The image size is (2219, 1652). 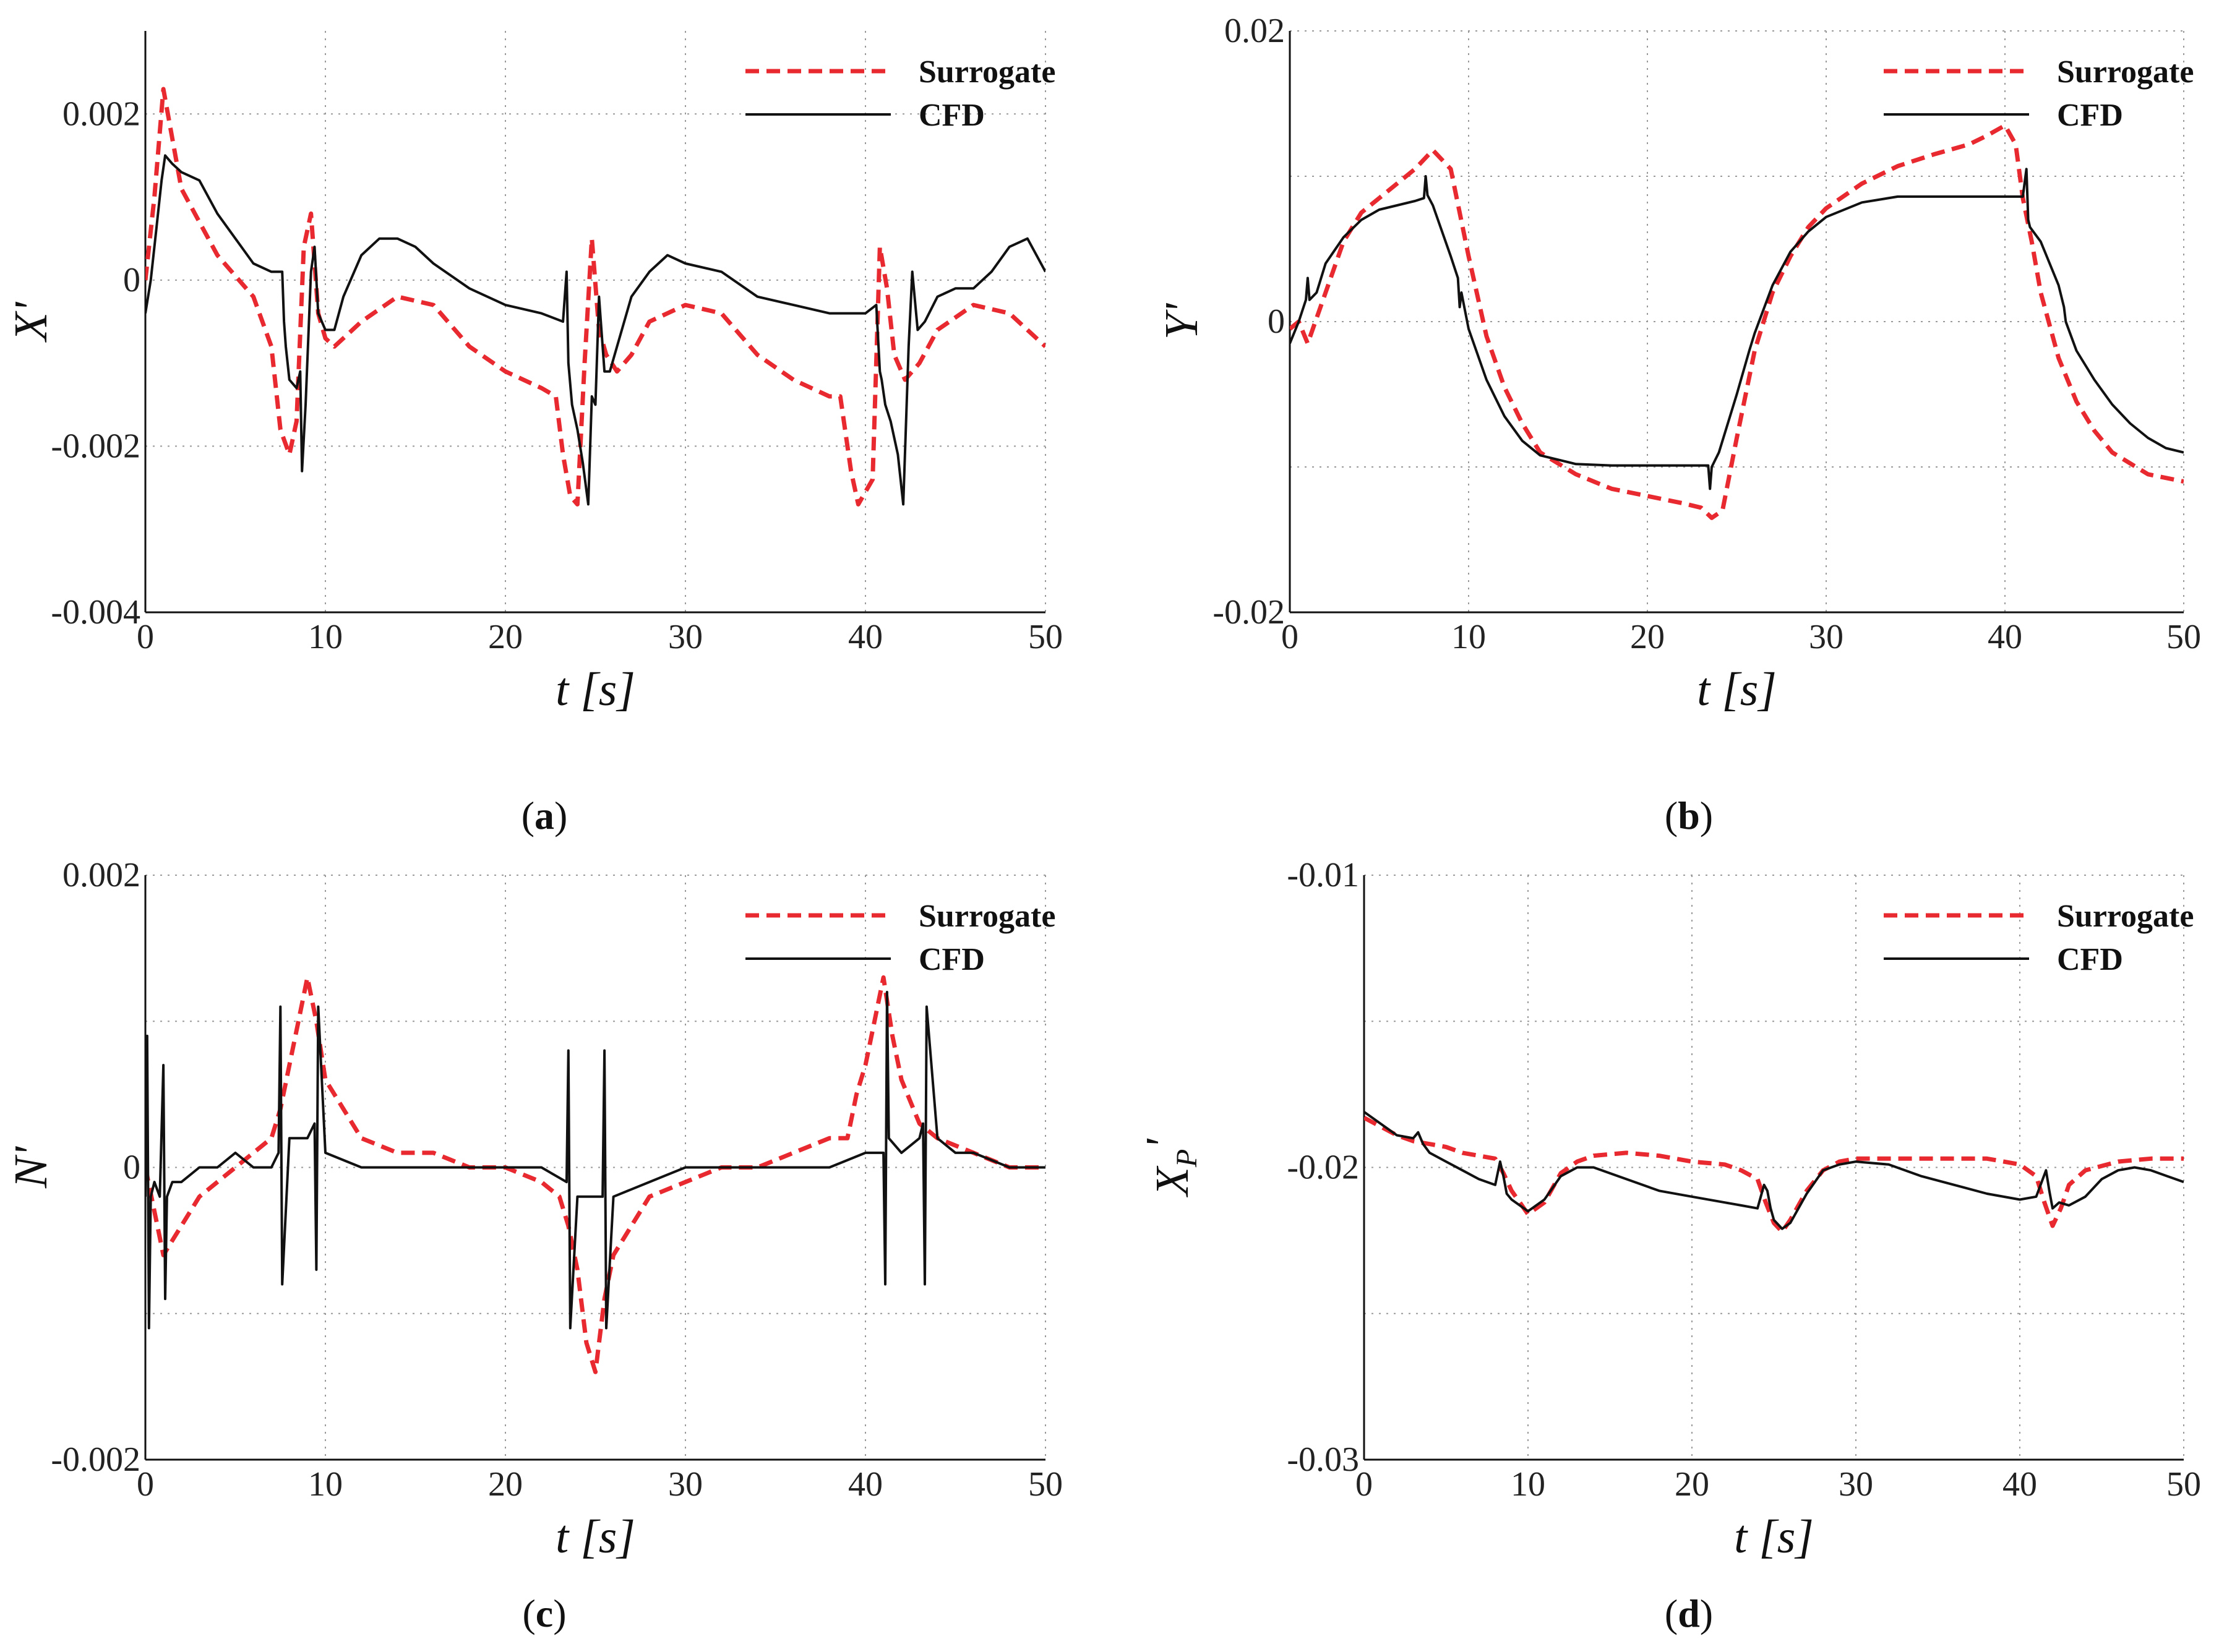 I want to click on panel-caption-letter: c, so click(x=544, y=1613).